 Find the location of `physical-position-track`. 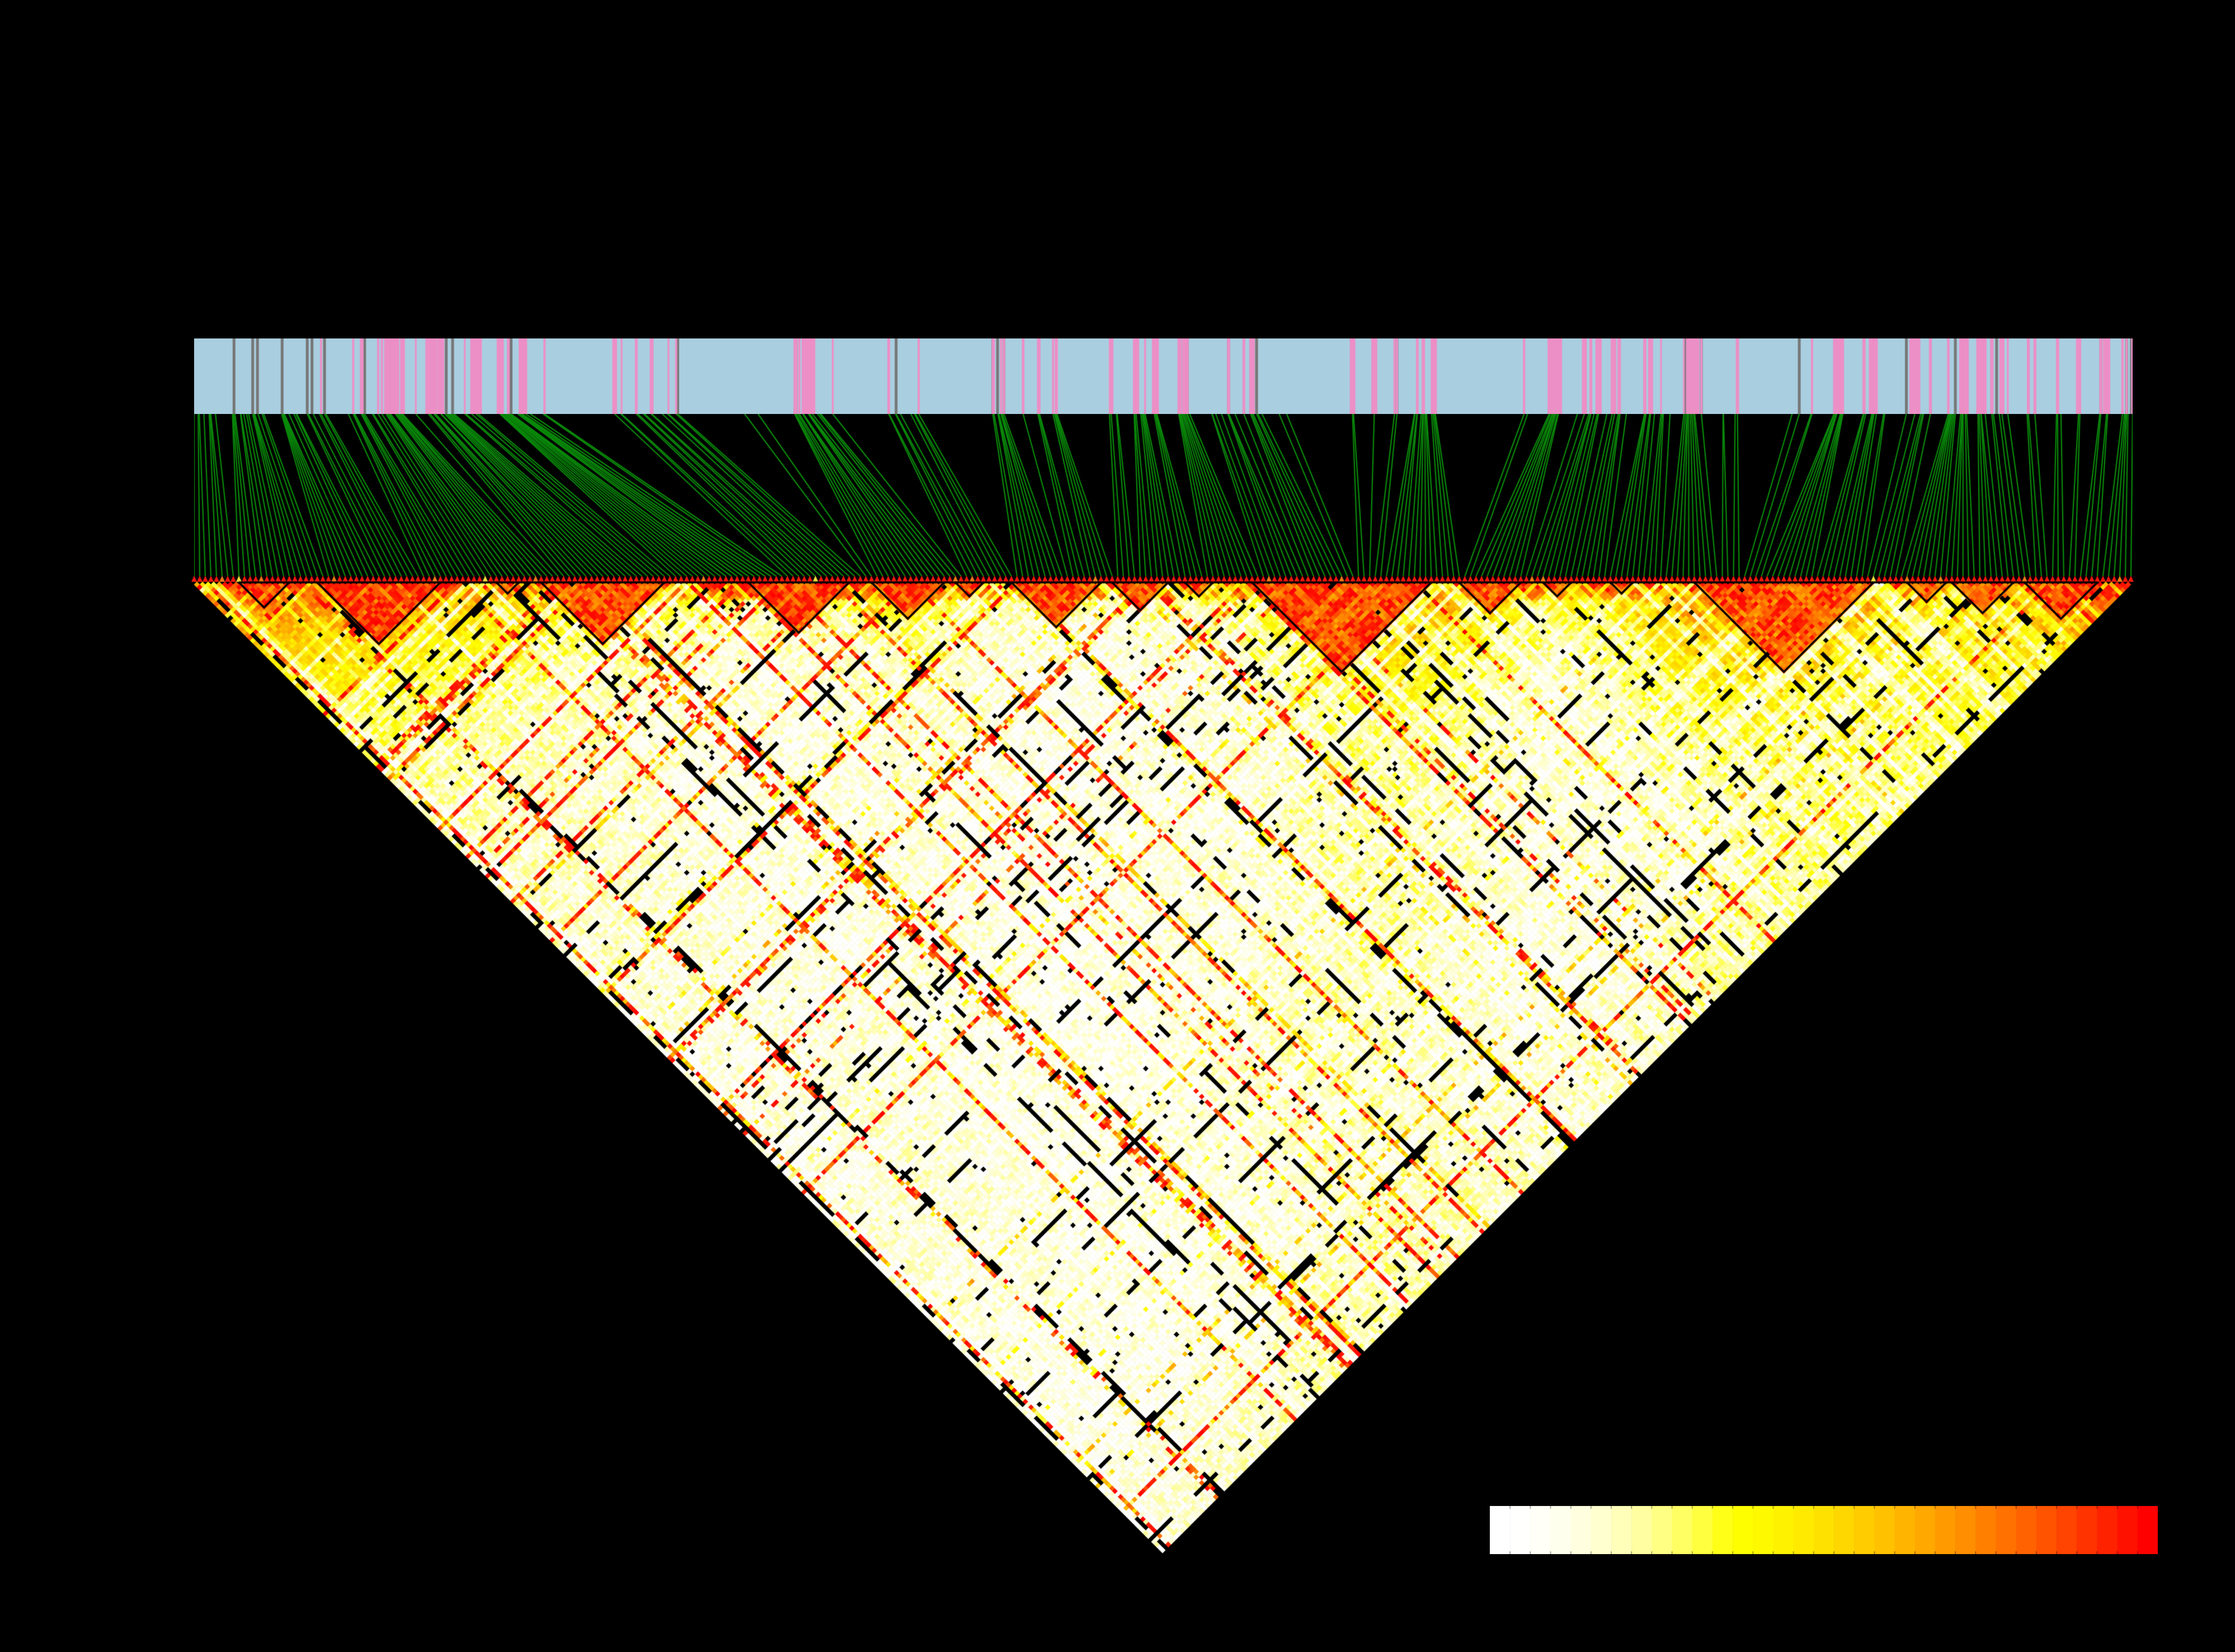

physical-position-track is located at coordinates (1163, 376).